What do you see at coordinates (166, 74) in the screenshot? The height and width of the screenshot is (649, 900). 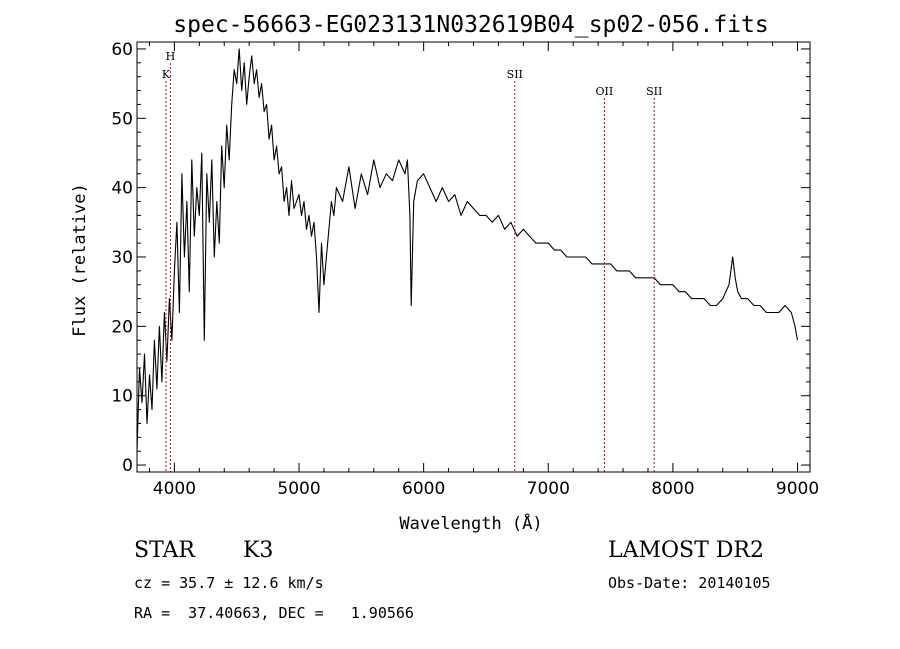 I see `line-marker-label-1: K` at bounding box center [166, 74].